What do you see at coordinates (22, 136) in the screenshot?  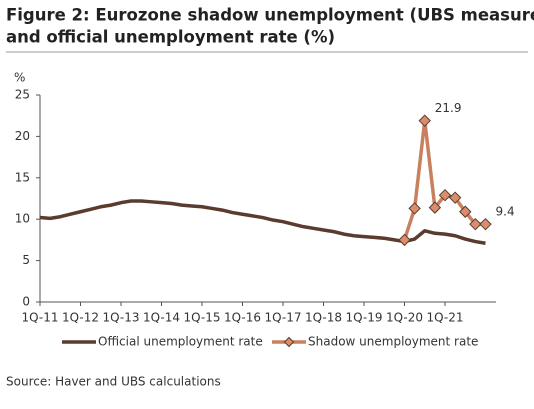 I see `y-tick-label: 20` at bounding box center [22, 136].